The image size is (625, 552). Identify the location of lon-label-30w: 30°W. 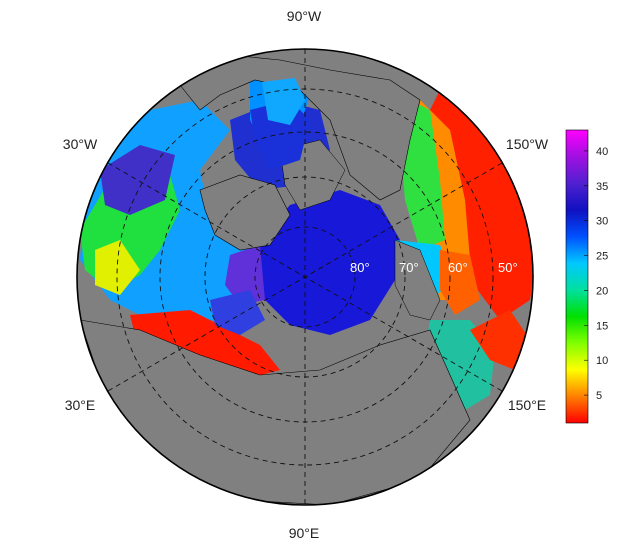
(80, 144).